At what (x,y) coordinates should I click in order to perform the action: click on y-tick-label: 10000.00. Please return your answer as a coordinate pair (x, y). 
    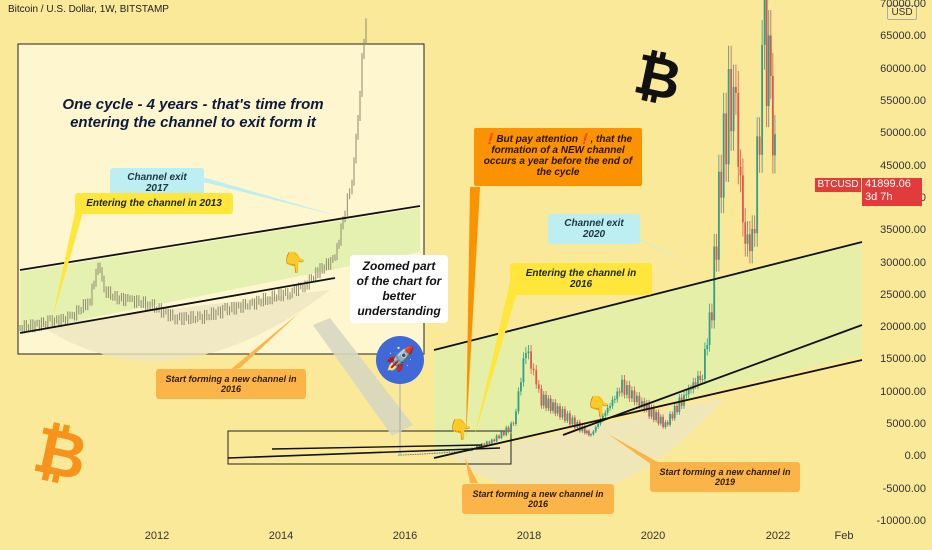
    Looking at the image, I should click on (903, 391).